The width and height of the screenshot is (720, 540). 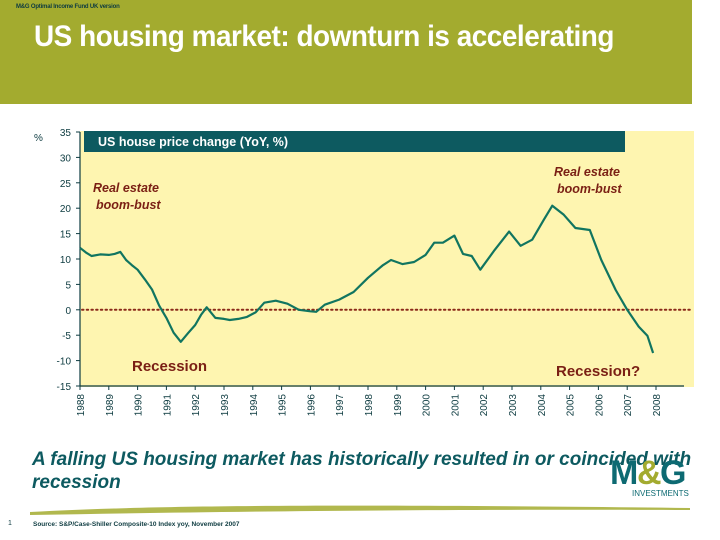 I want to click on x-tick-label: 1994, so click(x=254, y=405).